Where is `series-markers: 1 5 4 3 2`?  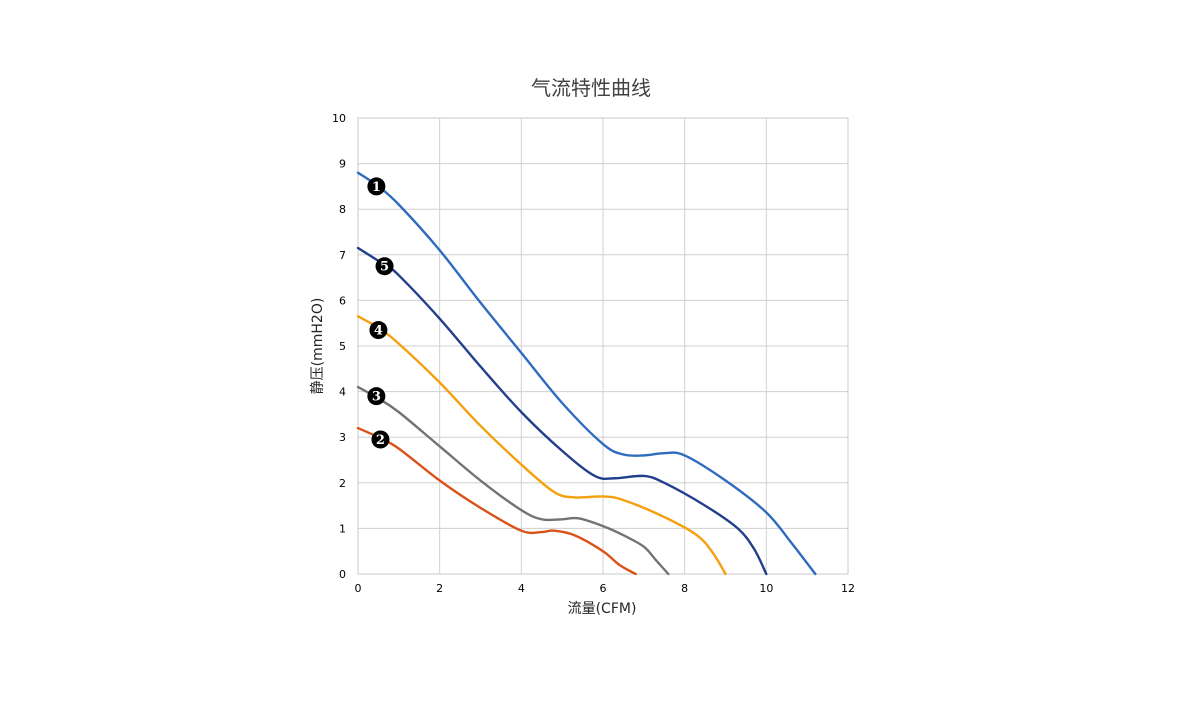
series-markers: 1 5 4 3 2 is located at coordinates (380, 313).